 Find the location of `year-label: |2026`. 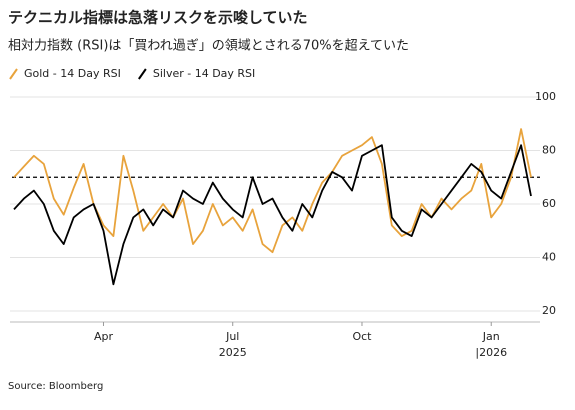

year-label: |2026 is located at coordinates (491, 352).